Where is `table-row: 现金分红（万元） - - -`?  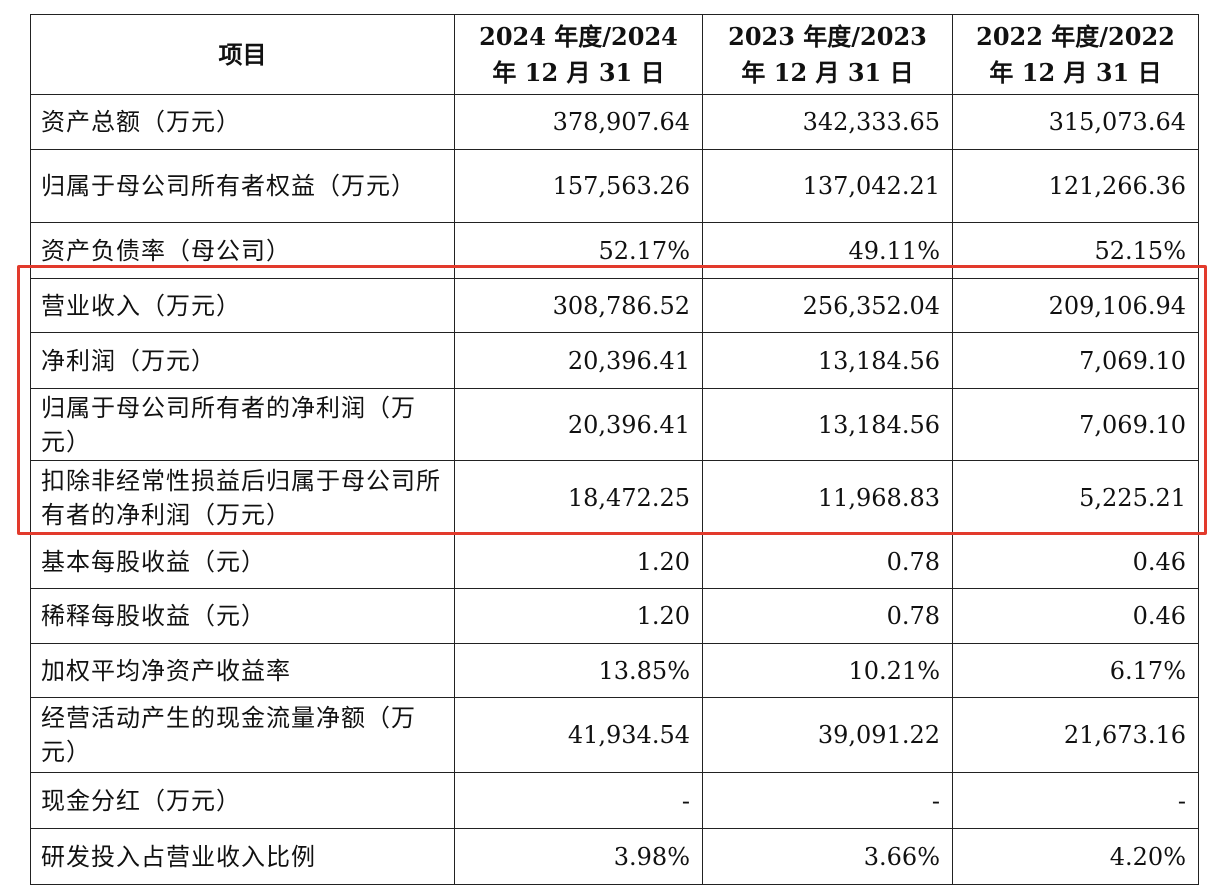 table-row: 现金分红（万元） - - - is located at coordinates (614, 800).